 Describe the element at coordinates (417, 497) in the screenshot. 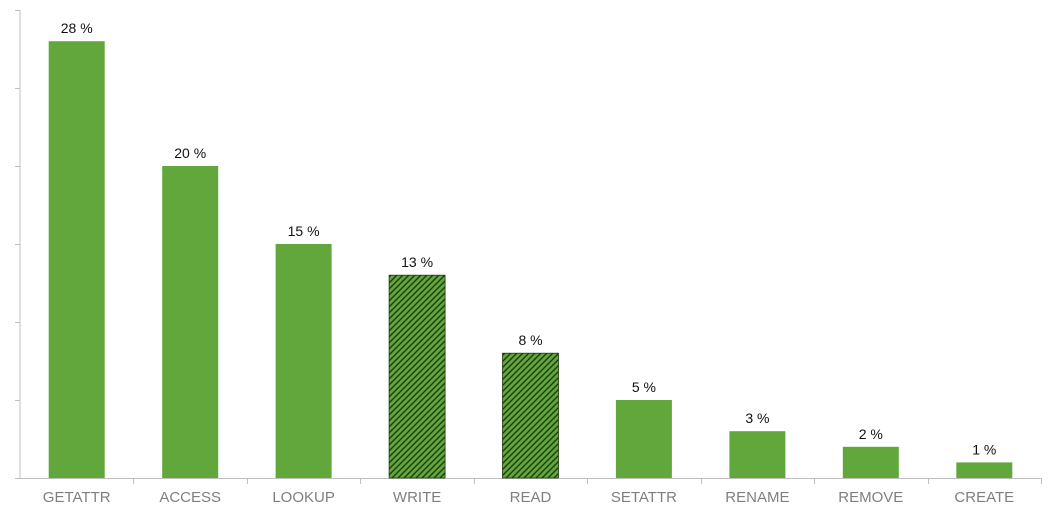

I see `category-label-write: WRITE` at that location.